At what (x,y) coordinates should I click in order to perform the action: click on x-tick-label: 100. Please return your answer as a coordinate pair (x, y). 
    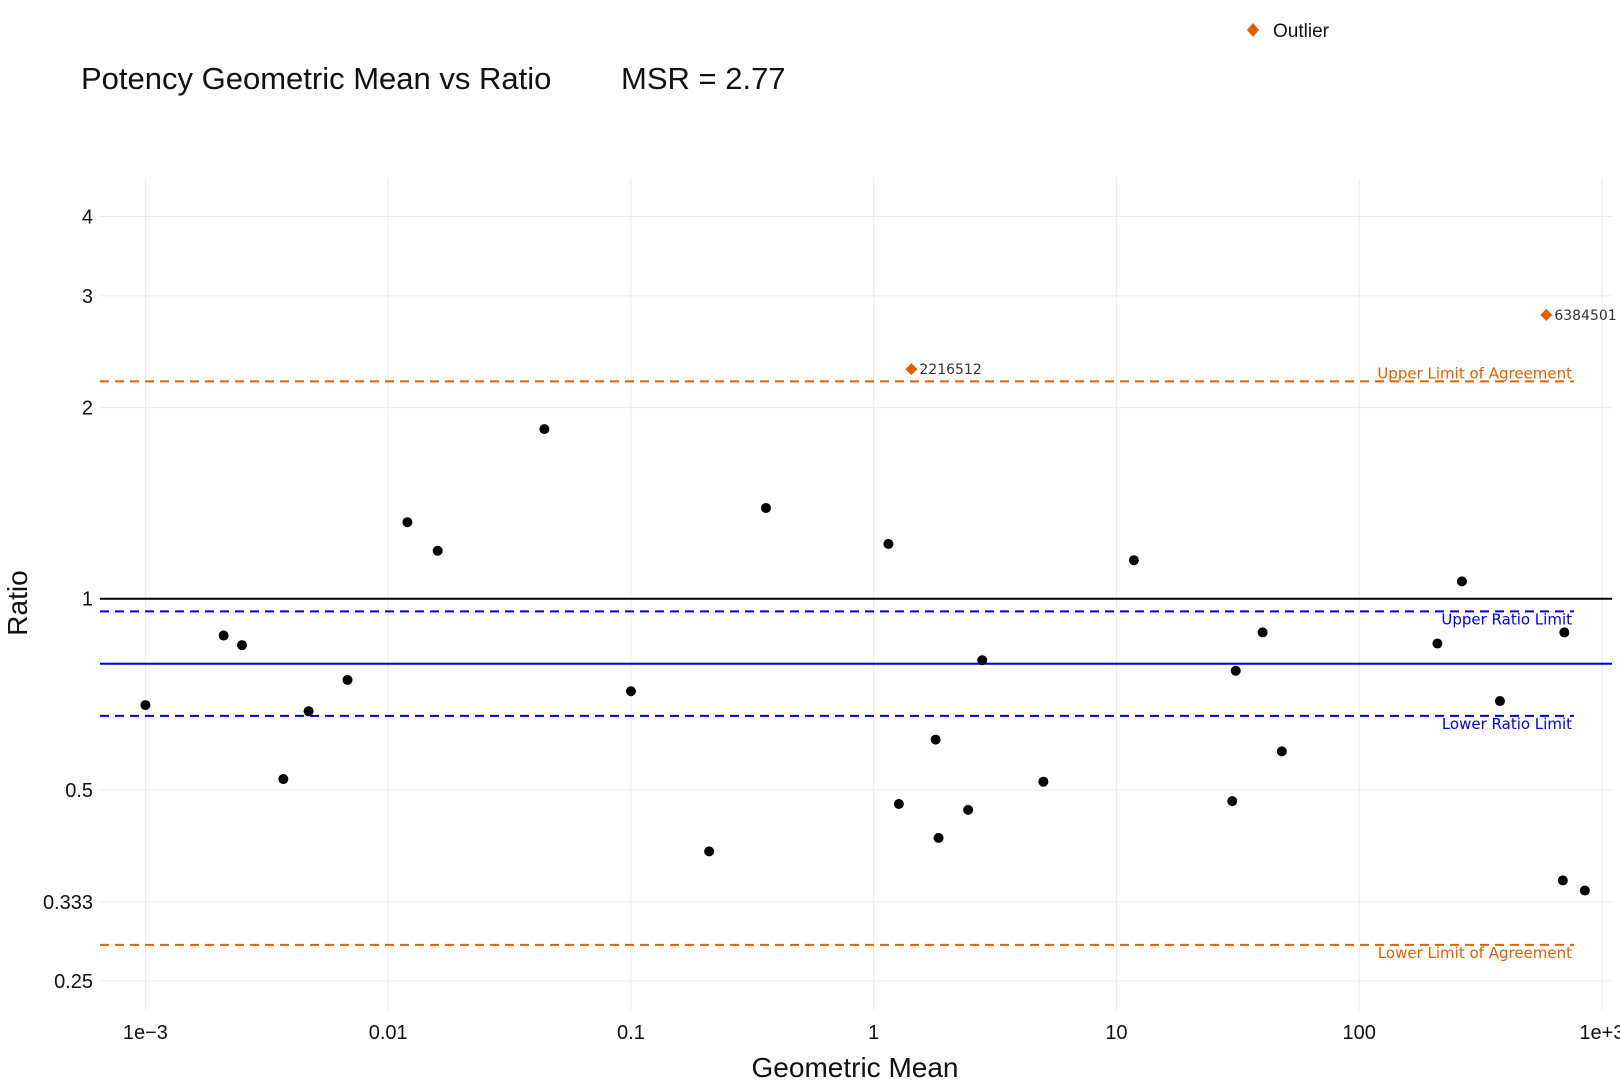
    Looking at the image, I should click on (1359, 1033).